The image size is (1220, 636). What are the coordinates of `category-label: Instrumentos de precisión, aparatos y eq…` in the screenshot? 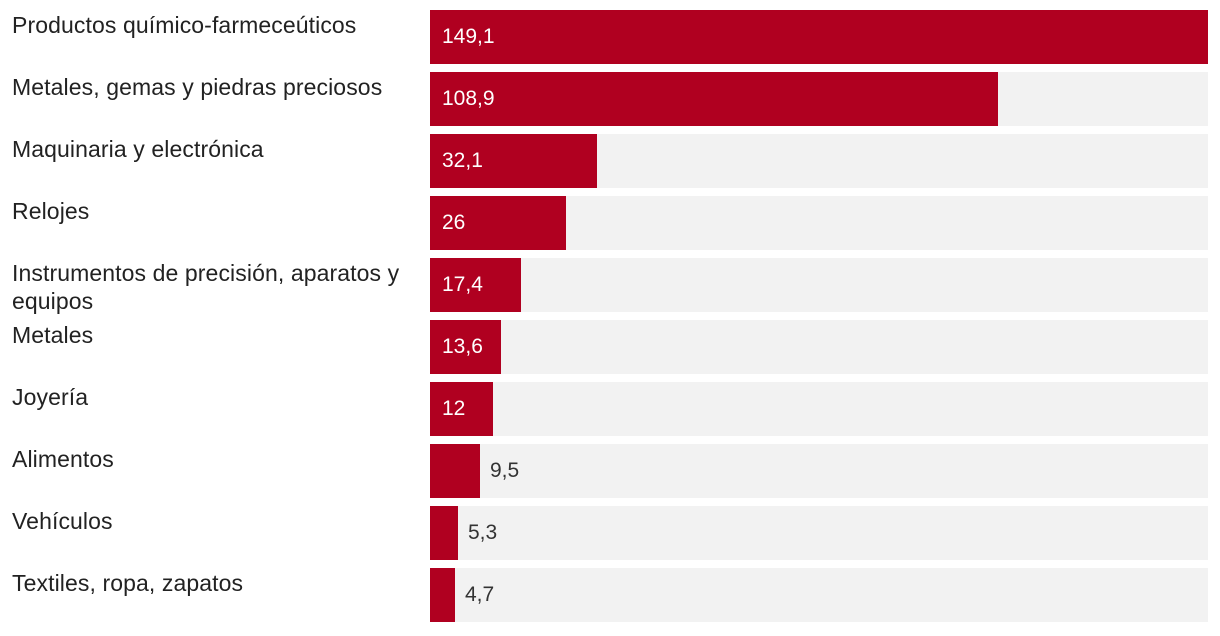 It's located at (206, 287).